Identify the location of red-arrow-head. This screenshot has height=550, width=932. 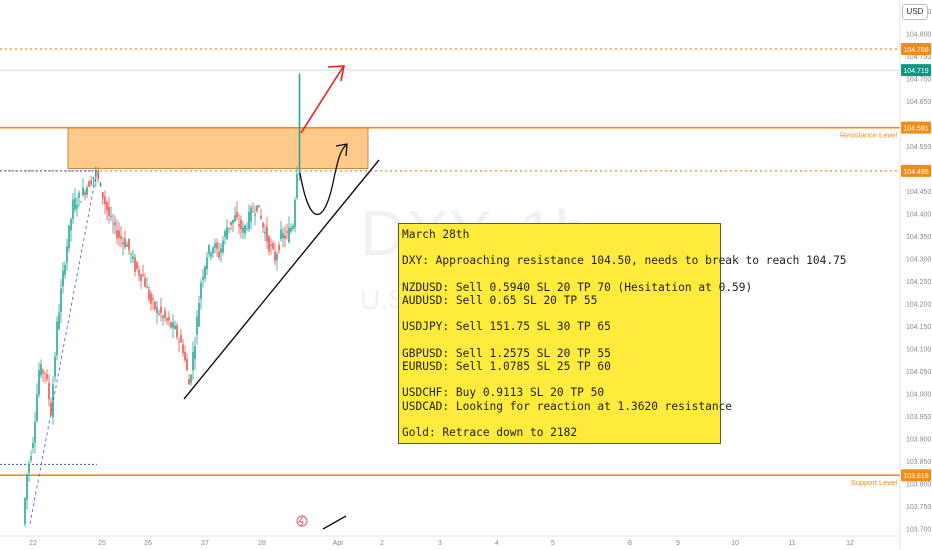
(336, 73).